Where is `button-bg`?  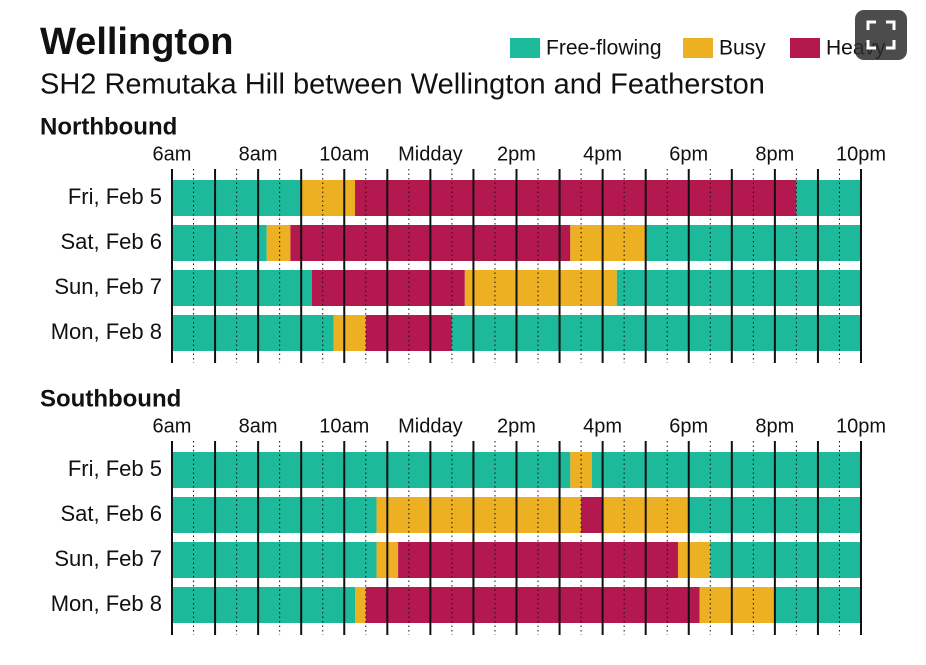 button-bg is located at coordinates (881, 35).